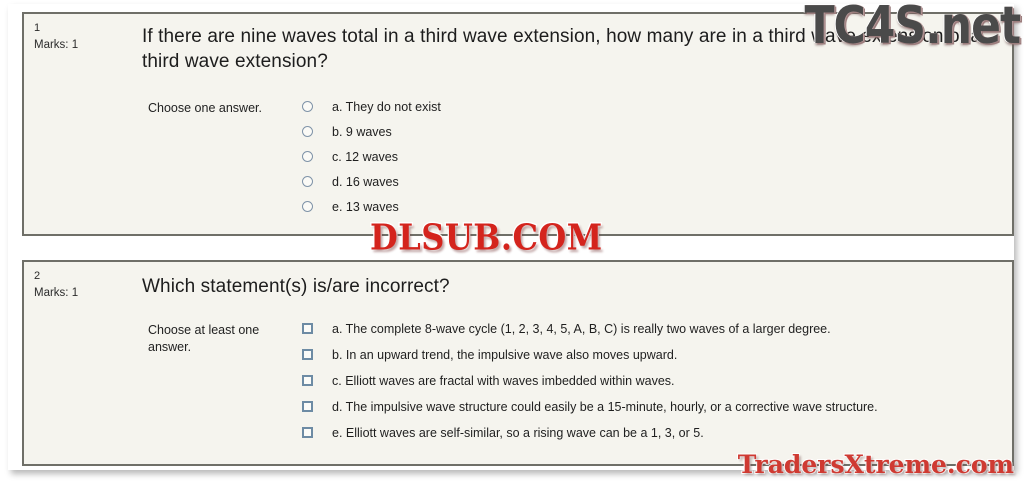 This screenshot has height=481, width=1024. I want to click on option-label: d. 16 waves, so click(365, 182).